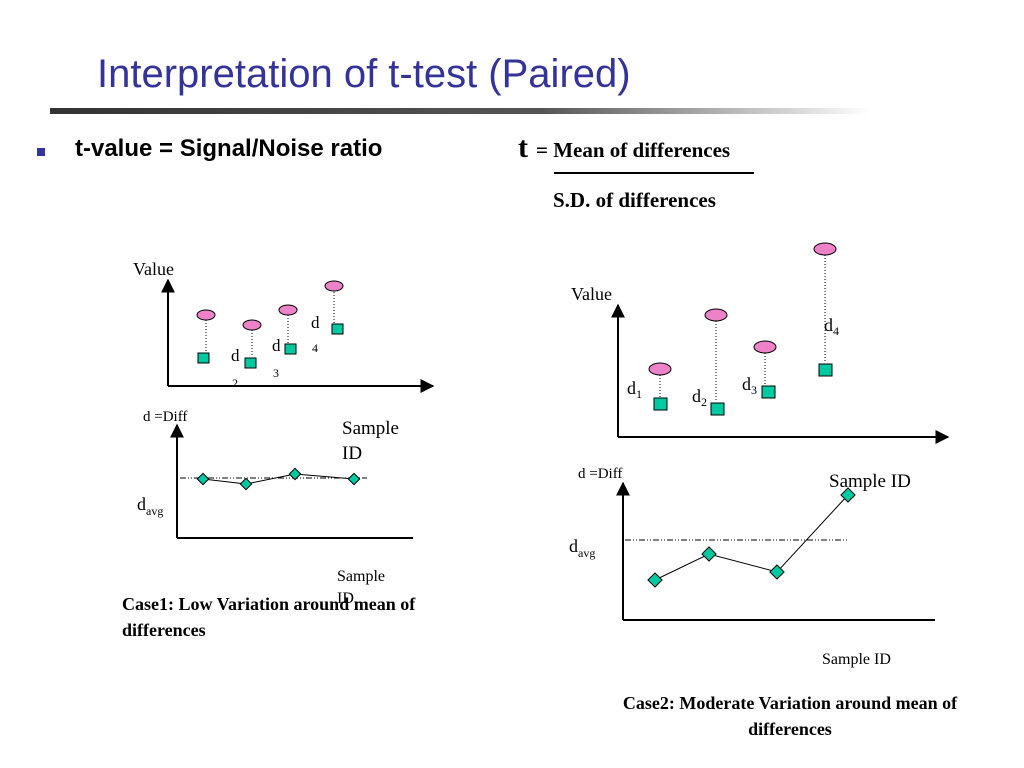 This screenshot has width=1024, height=768. What do you see at coordinates (278, 479) in the screenshot?
I see `case1-diff-line` at bounding box center [278, 479].